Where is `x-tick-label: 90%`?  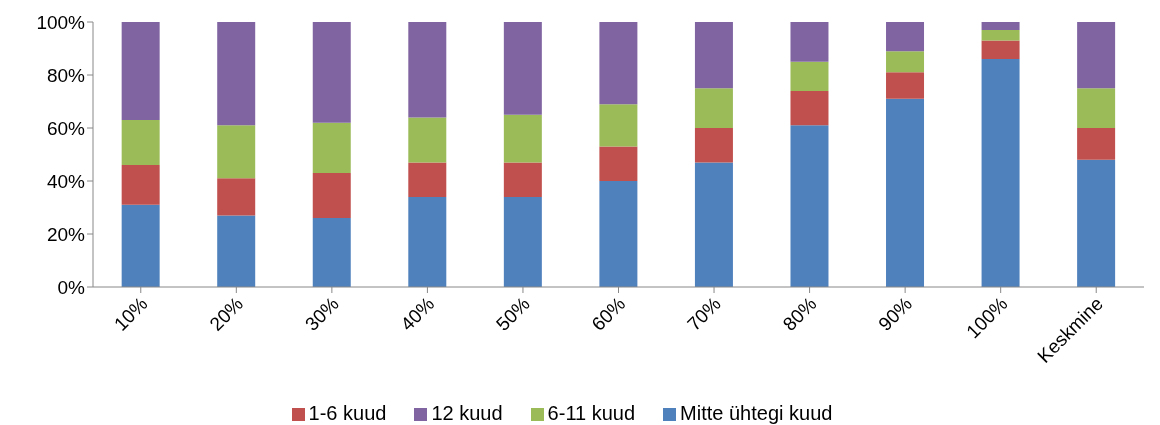 x-tick-label: 90% is located at coordinates (895, 313).